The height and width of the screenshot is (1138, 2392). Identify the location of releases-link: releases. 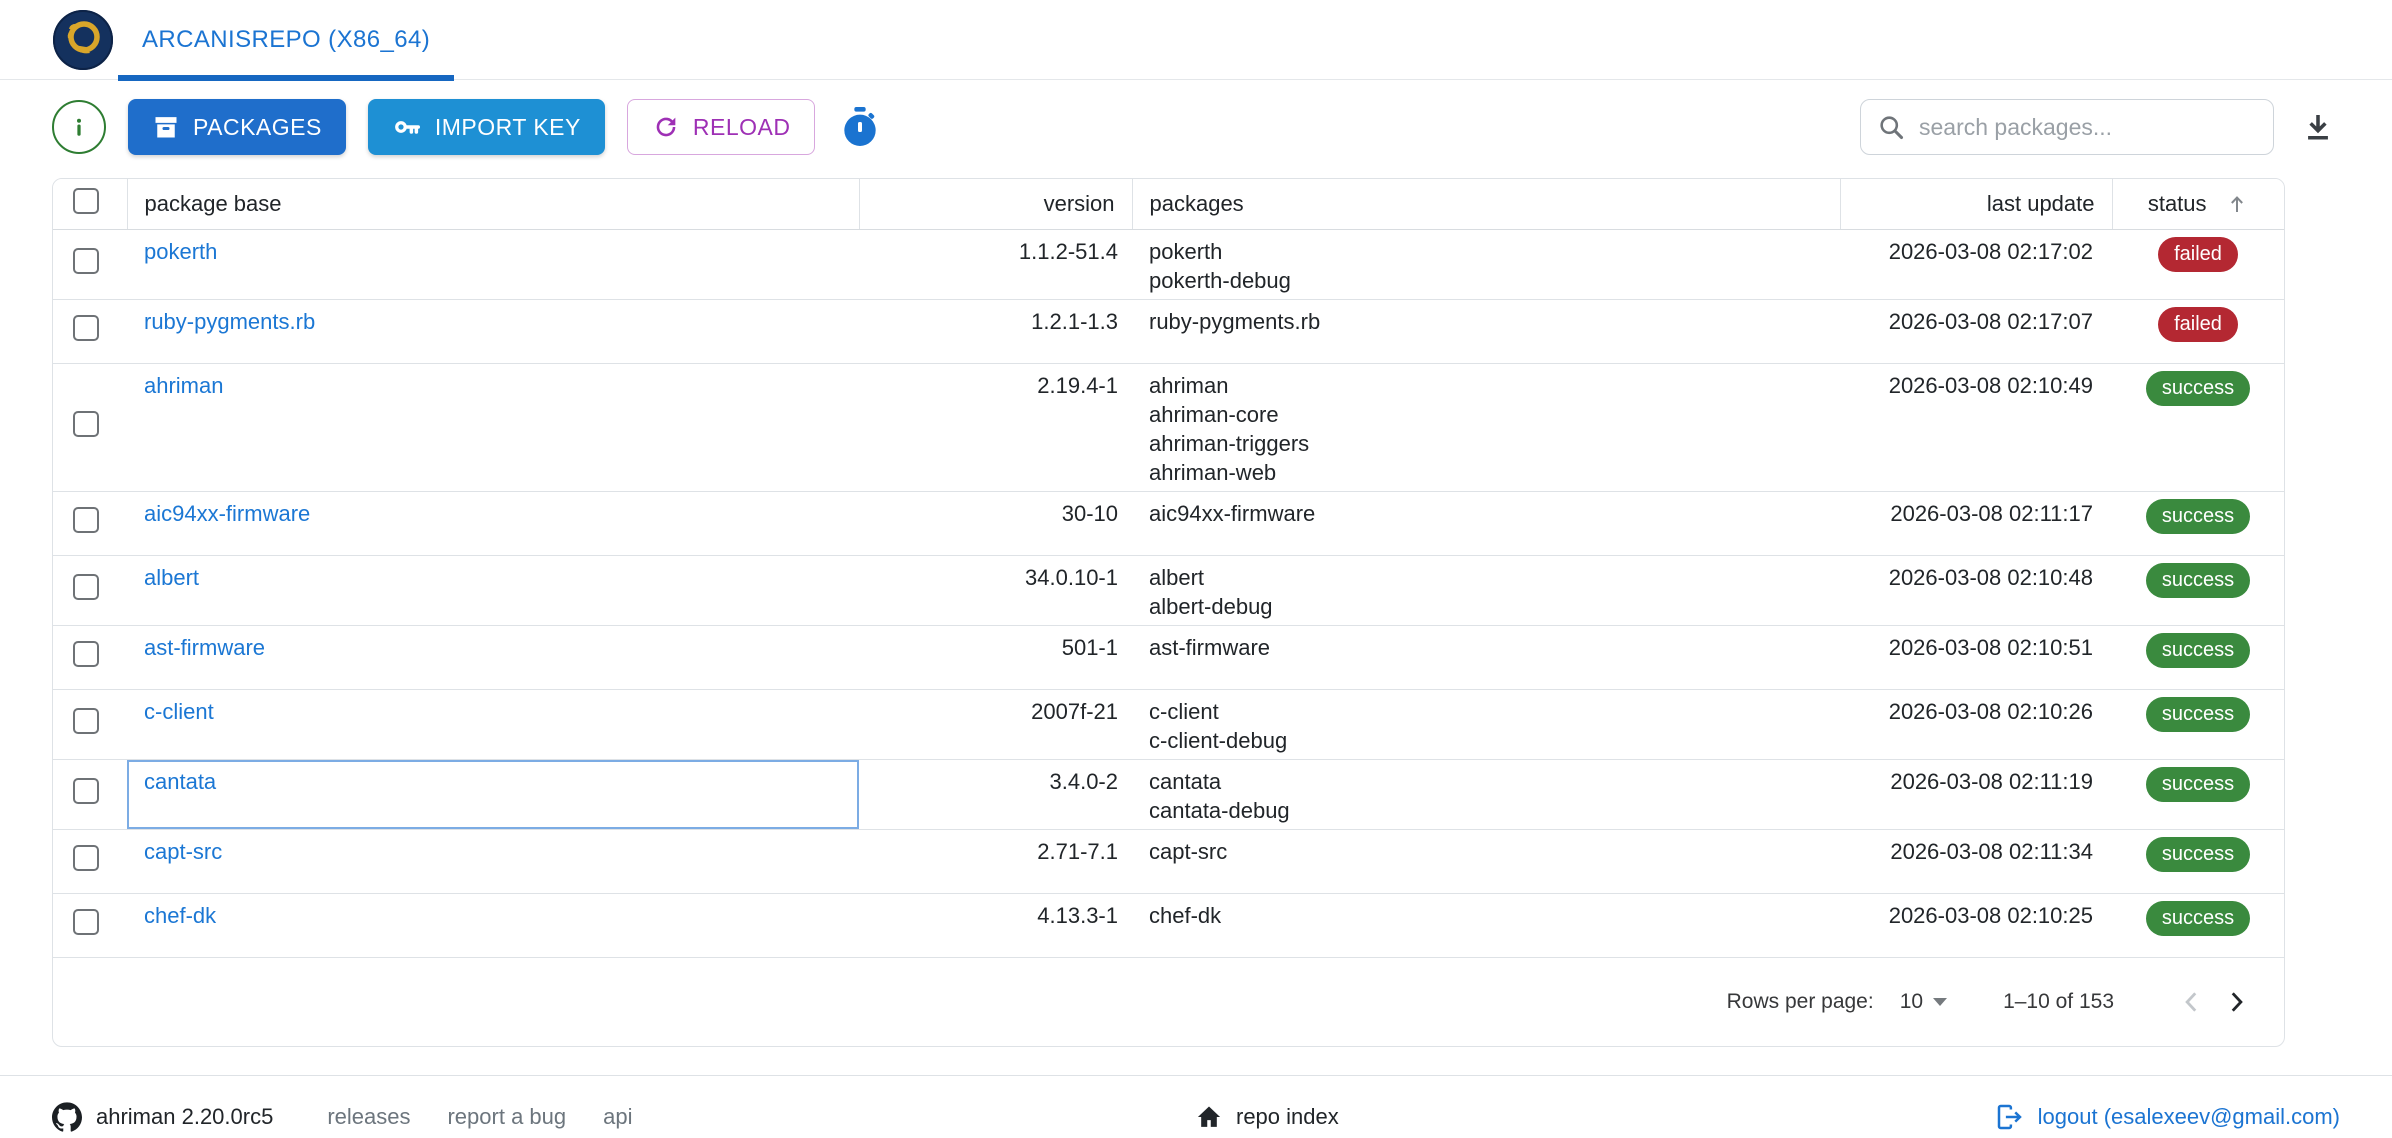
(369, 1116).